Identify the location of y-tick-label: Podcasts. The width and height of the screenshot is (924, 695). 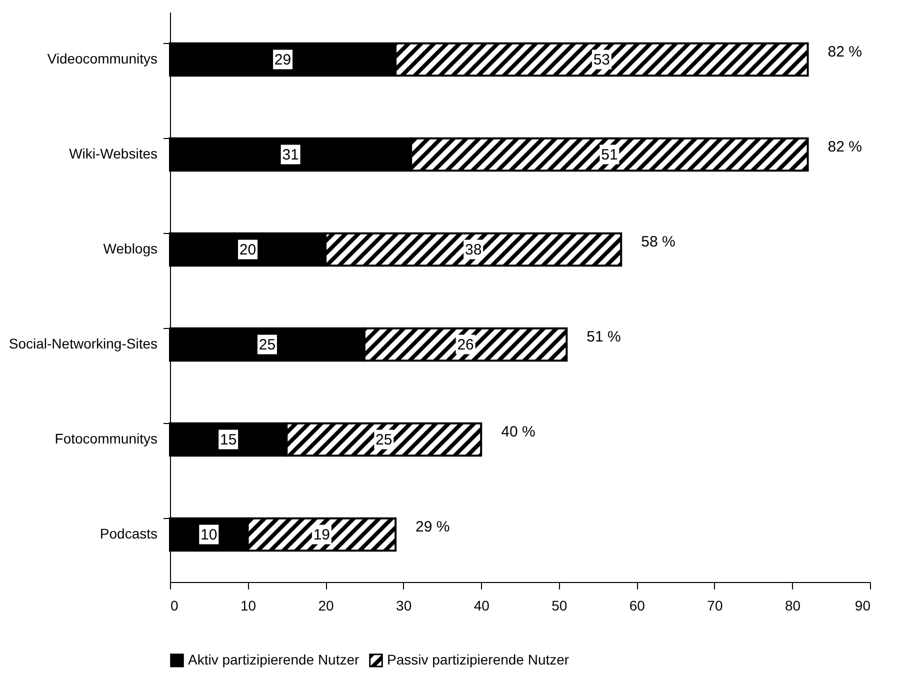
(129, 534).